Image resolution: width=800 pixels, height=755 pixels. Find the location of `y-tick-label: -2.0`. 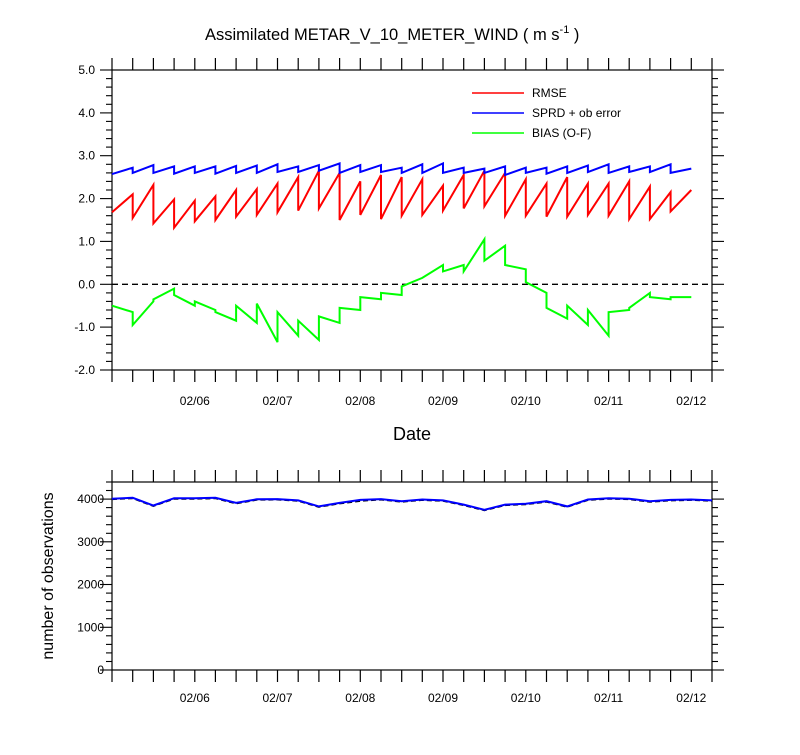

y-tick-label: -2.0 is located at coordinates (84, 370).